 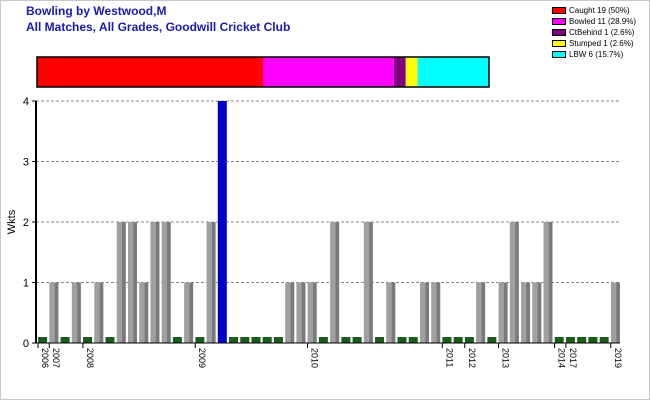 I want to click on legend-label-lbw: LBW 6 (15.7%), so click(x=596, y=54).